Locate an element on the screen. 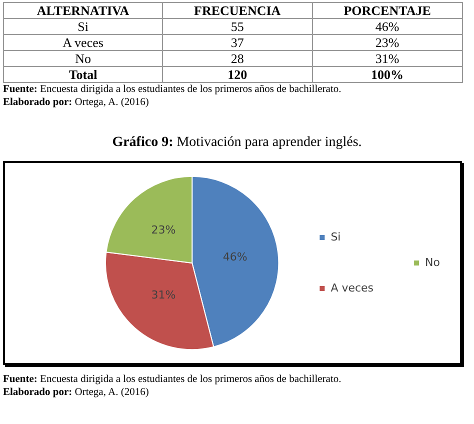 The width and height of the screenshot is (474, 424). data-label: 31% is located at coordinates (163, 295).